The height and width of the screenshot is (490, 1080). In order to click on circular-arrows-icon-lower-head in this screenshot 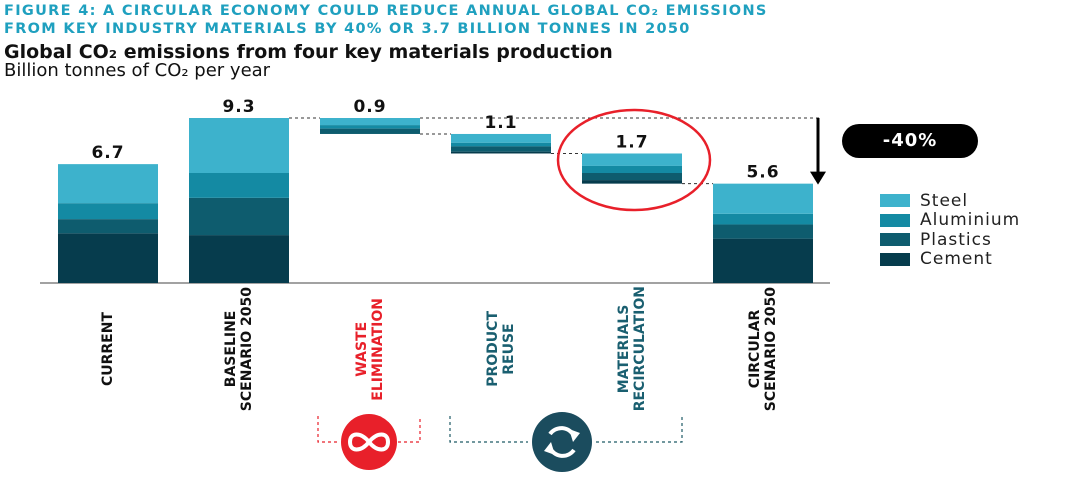, I will do `click(549, 448)`.